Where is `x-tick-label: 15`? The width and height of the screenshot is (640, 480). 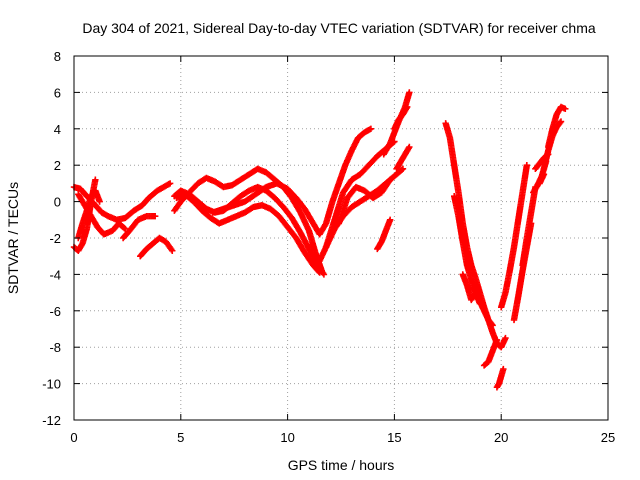 x-tick-label: 15 is located at coordinates (394, 437).